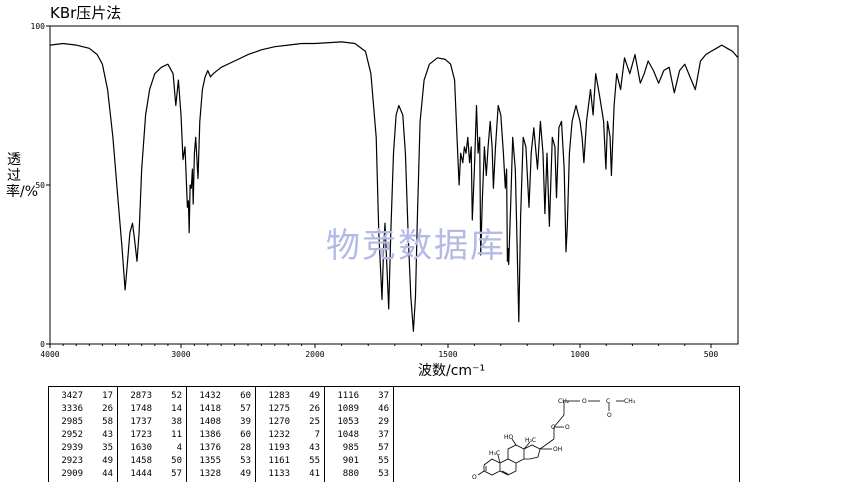  What do you see at coordinates (564, 401) in the screenshot?
I see `ch2-label: CH₂` at bounding box center [564, 401].